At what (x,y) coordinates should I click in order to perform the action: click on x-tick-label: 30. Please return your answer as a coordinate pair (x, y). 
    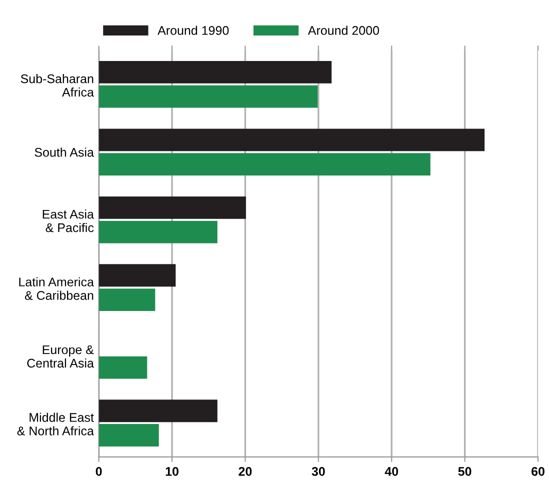
    Looking at the image, I should click on (318, 471).